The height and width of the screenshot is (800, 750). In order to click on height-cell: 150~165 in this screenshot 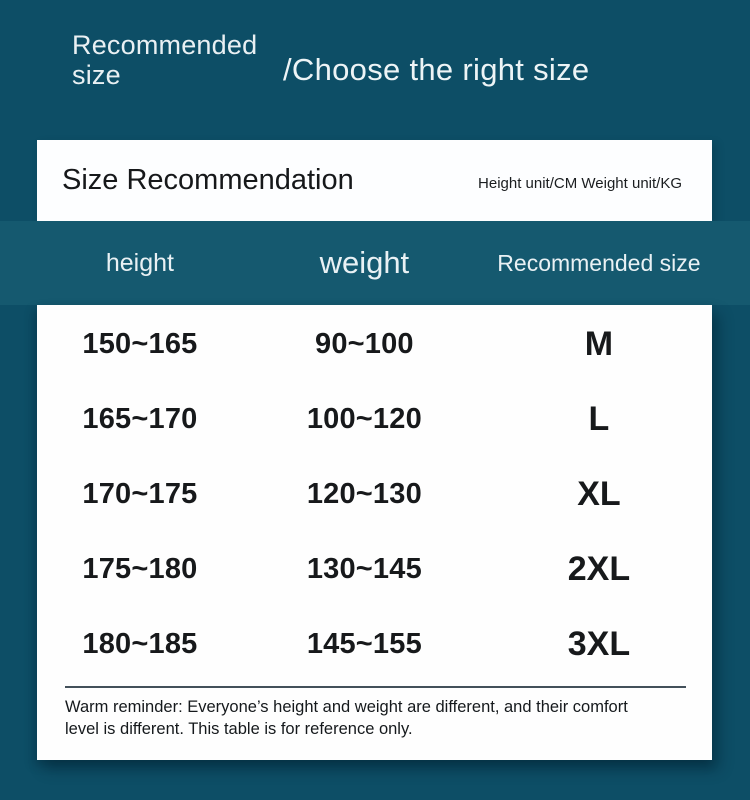, I will do `click(140, 344)`.